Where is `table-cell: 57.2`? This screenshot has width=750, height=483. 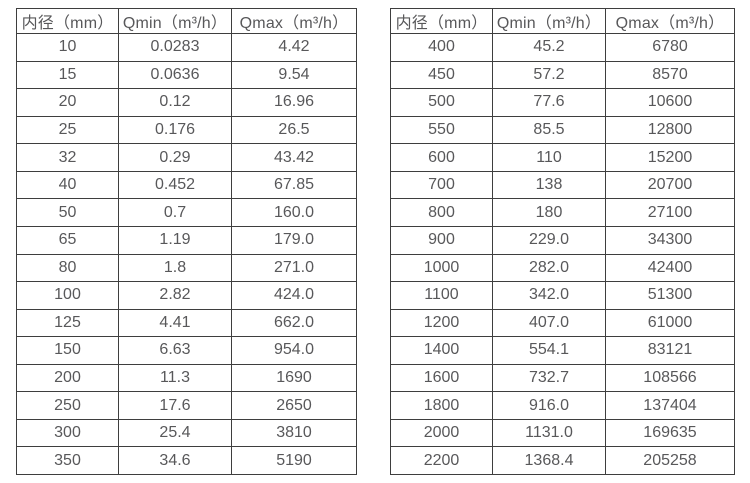
table-cell: 57.2 is located at coordinates (549, 75).